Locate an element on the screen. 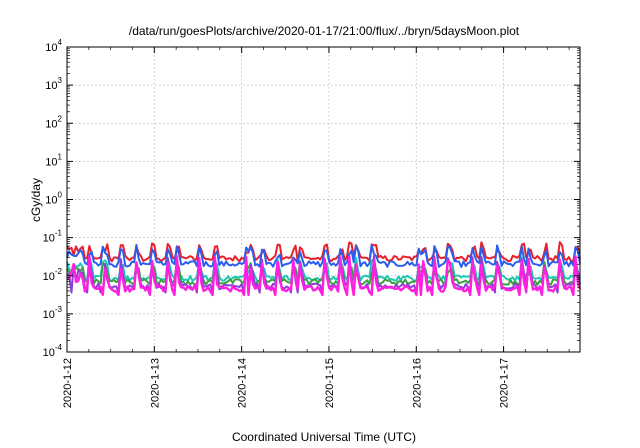 The height and width of the screenshot is (448, 640). y-tick-label: 10⁻² is located at coordinates (53, 275).